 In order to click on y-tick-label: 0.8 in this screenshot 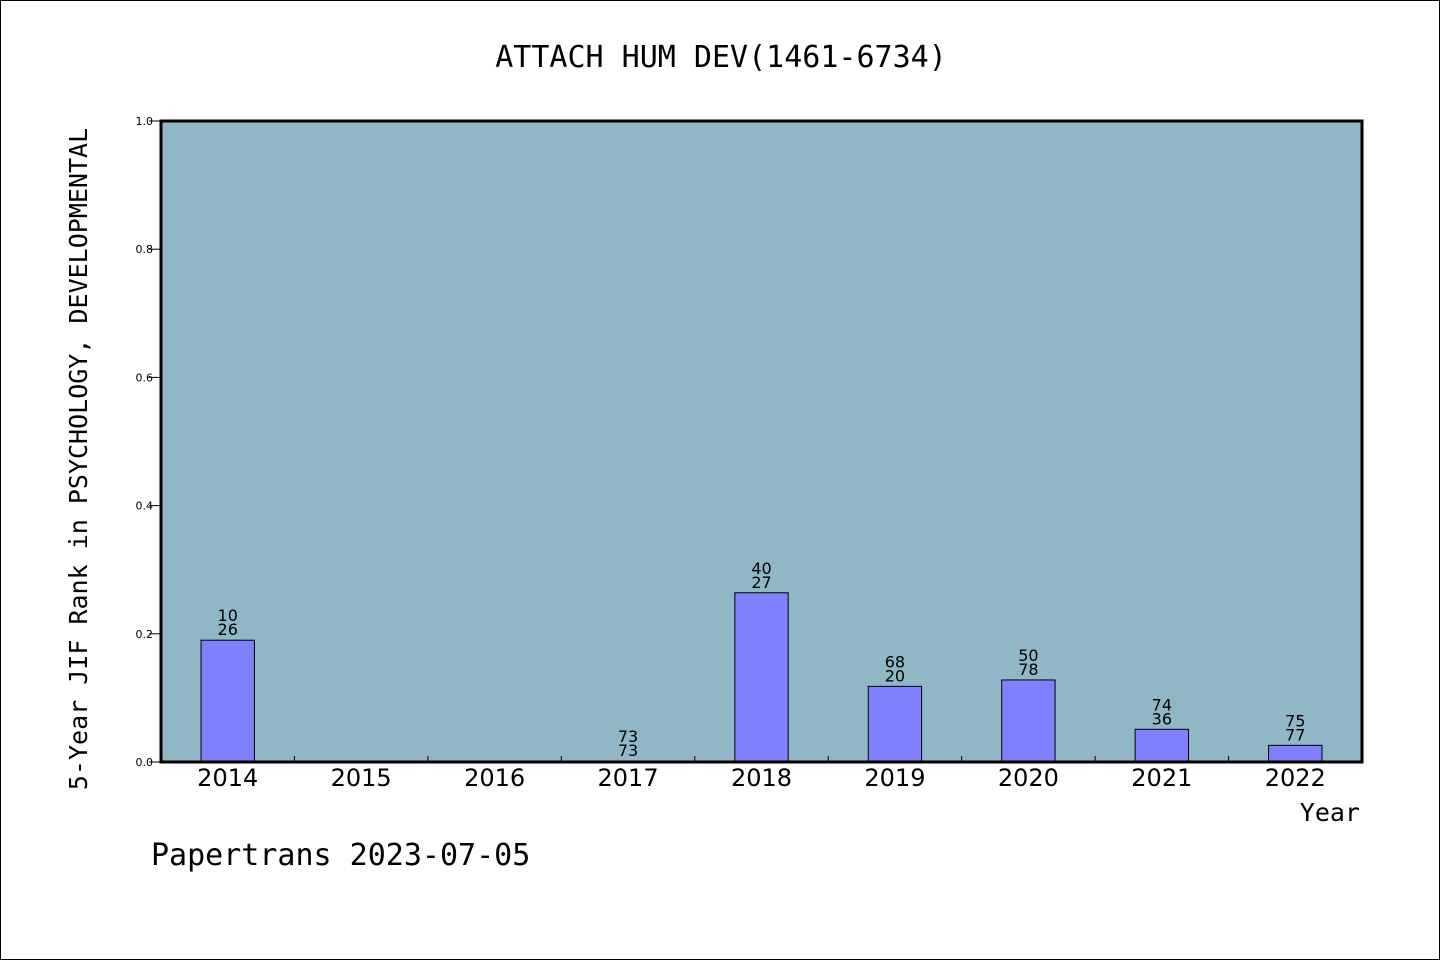, I will do `click(145, 249)`.